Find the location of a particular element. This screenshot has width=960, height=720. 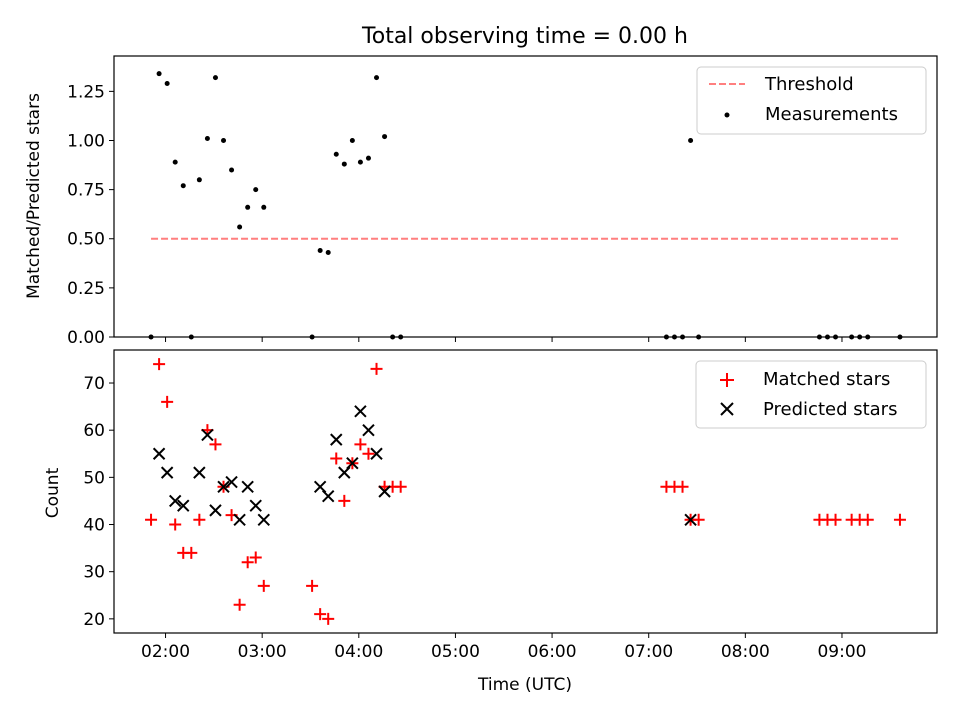

count-legend-box is located at coordinates (811, 394).